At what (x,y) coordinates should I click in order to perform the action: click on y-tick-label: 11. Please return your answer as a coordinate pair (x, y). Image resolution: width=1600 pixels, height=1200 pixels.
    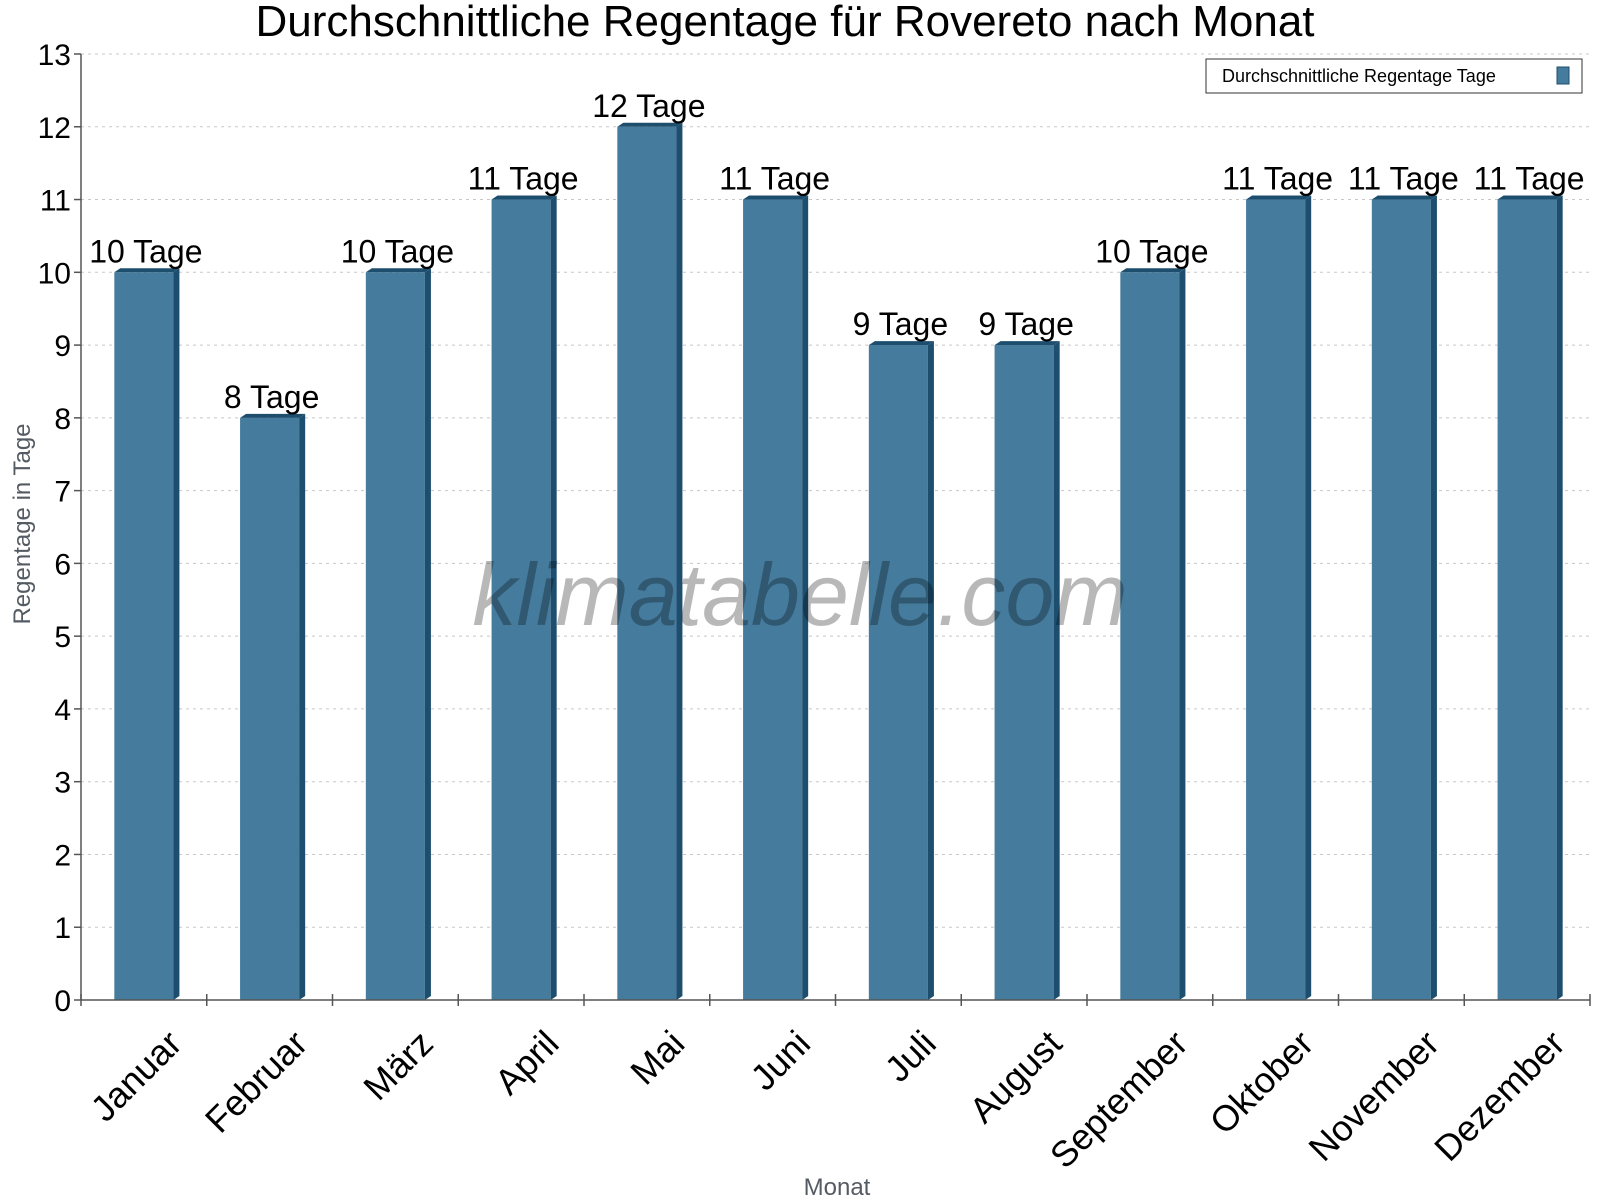
    Looking at the image, I should click on (55, 201).